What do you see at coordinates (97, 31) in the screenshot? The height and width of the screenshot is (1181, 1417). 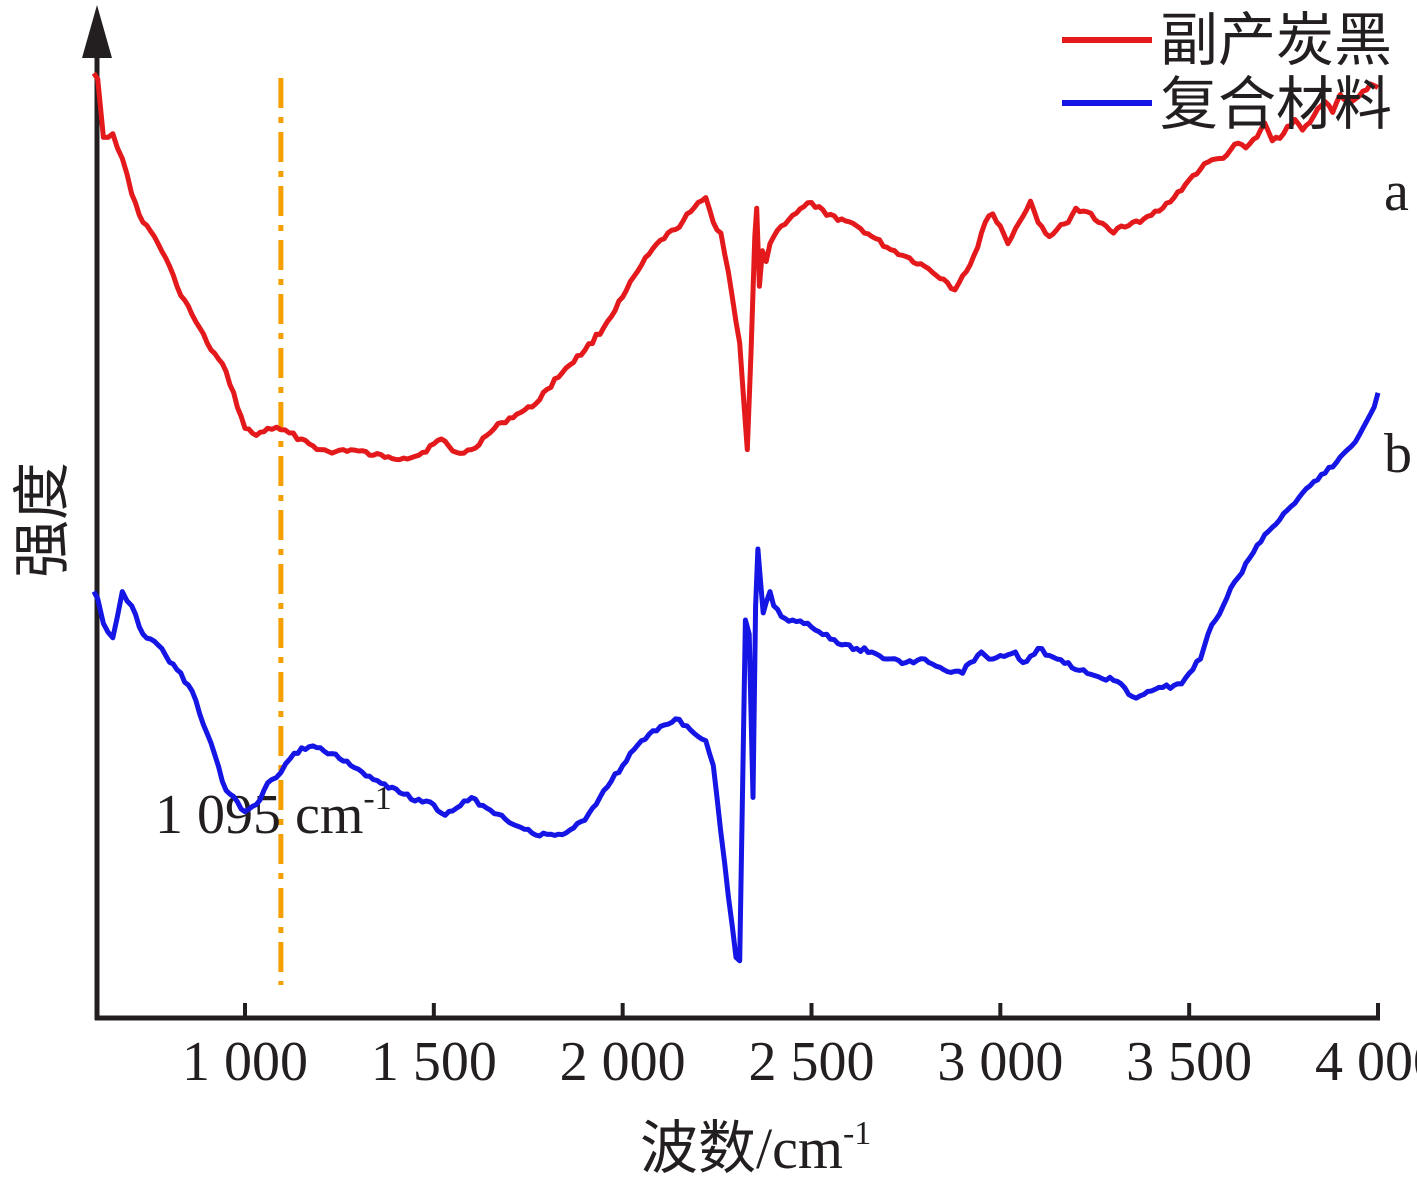 I see `y-axis-arrow-icon` at bounding box center [97, 31].